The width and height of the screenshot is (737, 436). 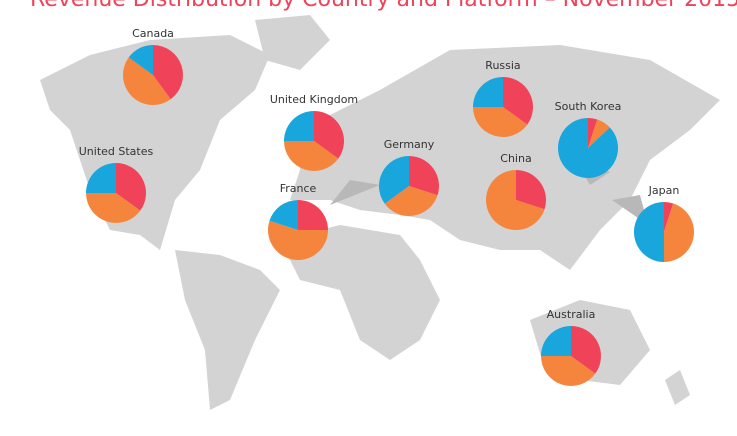 What do you see at coordinates (664, 190) in the screenshot?
I see `country-label: Japan` at bounding box center [664, 190].